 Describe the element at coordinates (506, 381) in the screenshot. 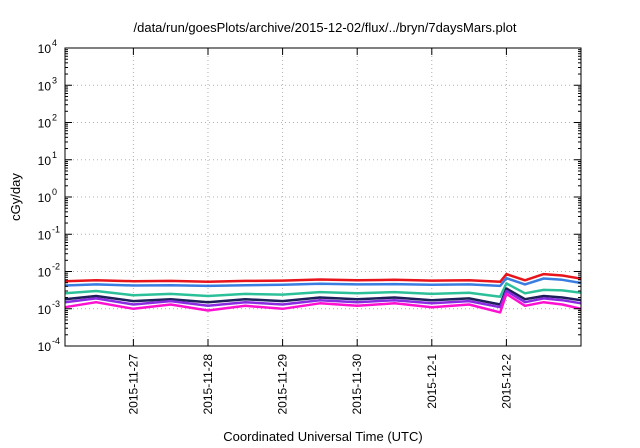

I see `x-tick-label: 2015-12-2` at that location.